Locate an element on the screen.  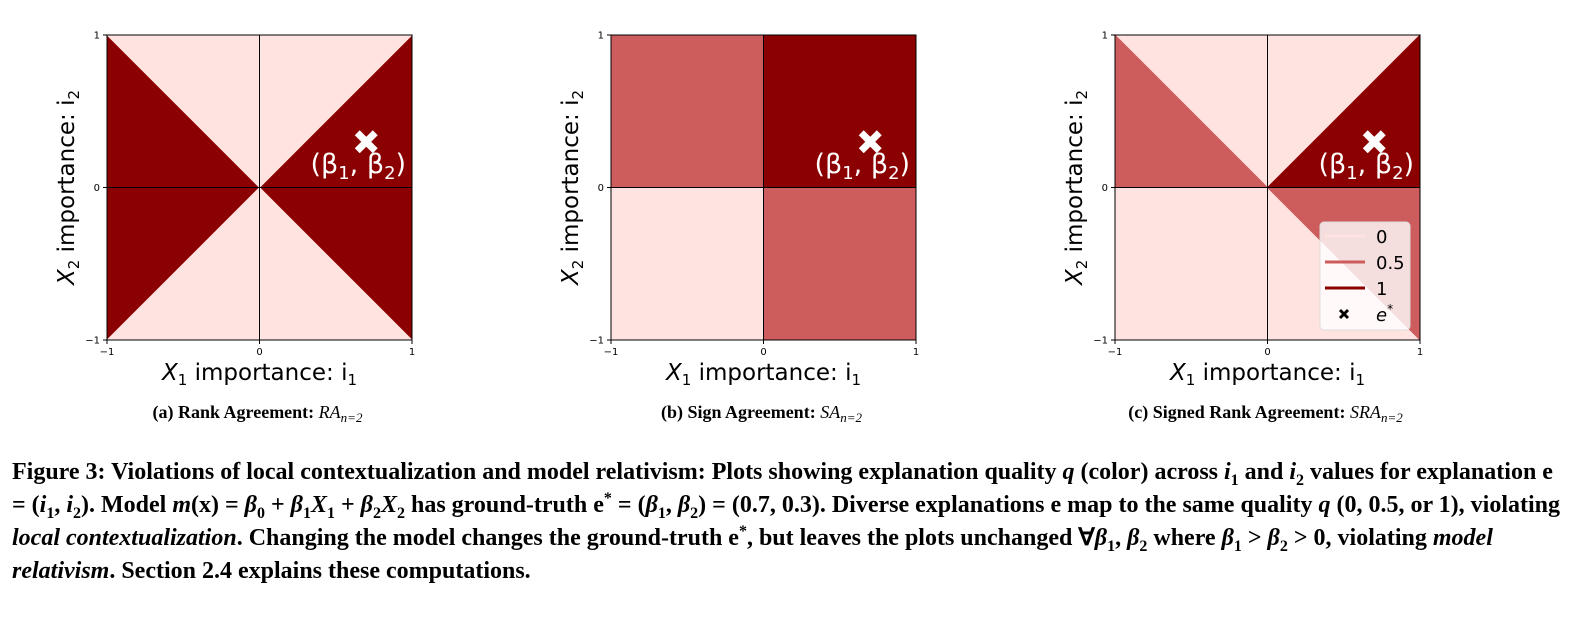
caption-segment: has ground-truth e is located at coordinates (504, 505).